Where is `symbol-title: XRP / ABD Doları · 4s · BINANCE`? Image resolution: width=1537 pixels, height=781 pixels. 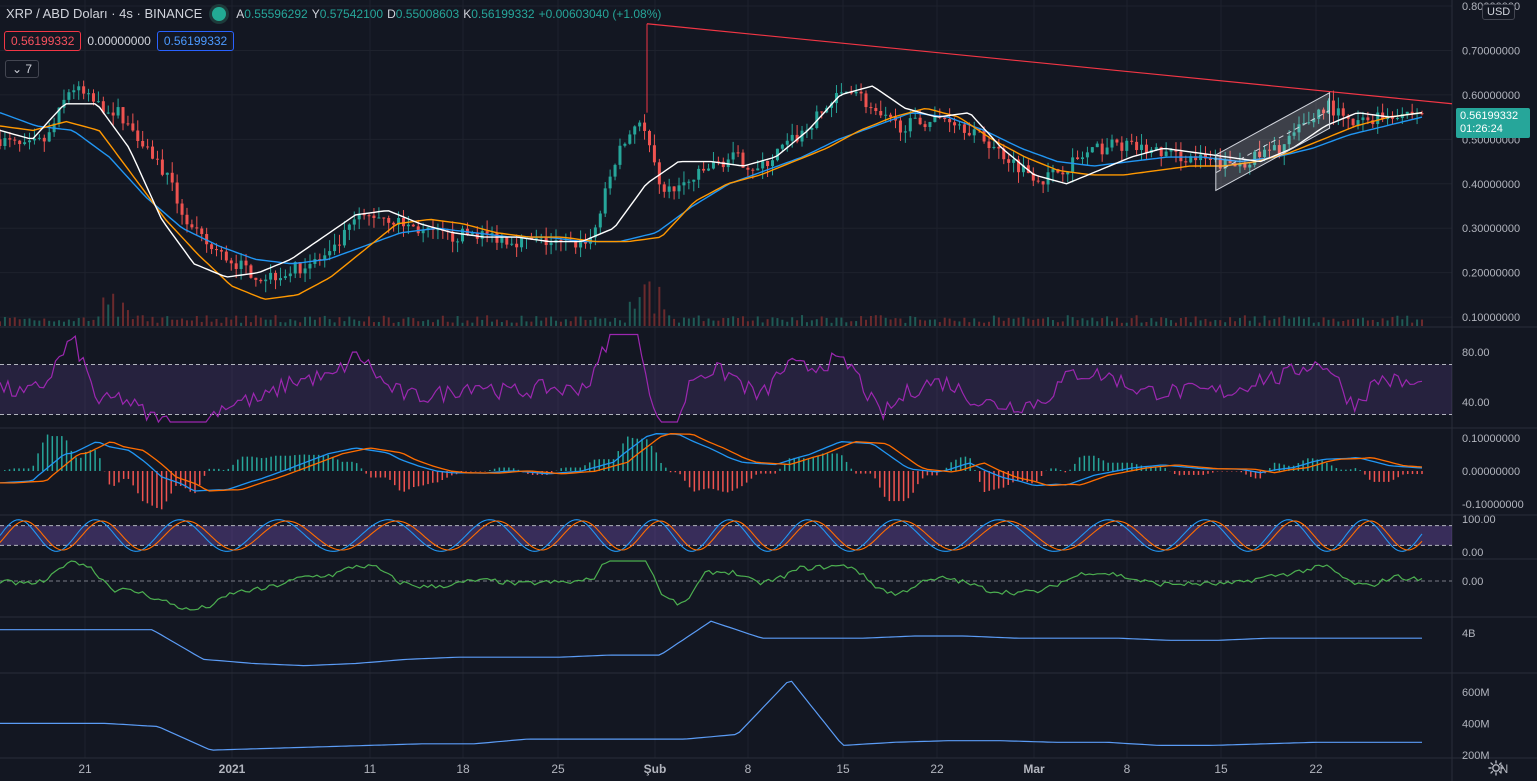
symbol-title: XRP / ABD Doları · 4s · BINANCE is located at coordinates (104, 13).